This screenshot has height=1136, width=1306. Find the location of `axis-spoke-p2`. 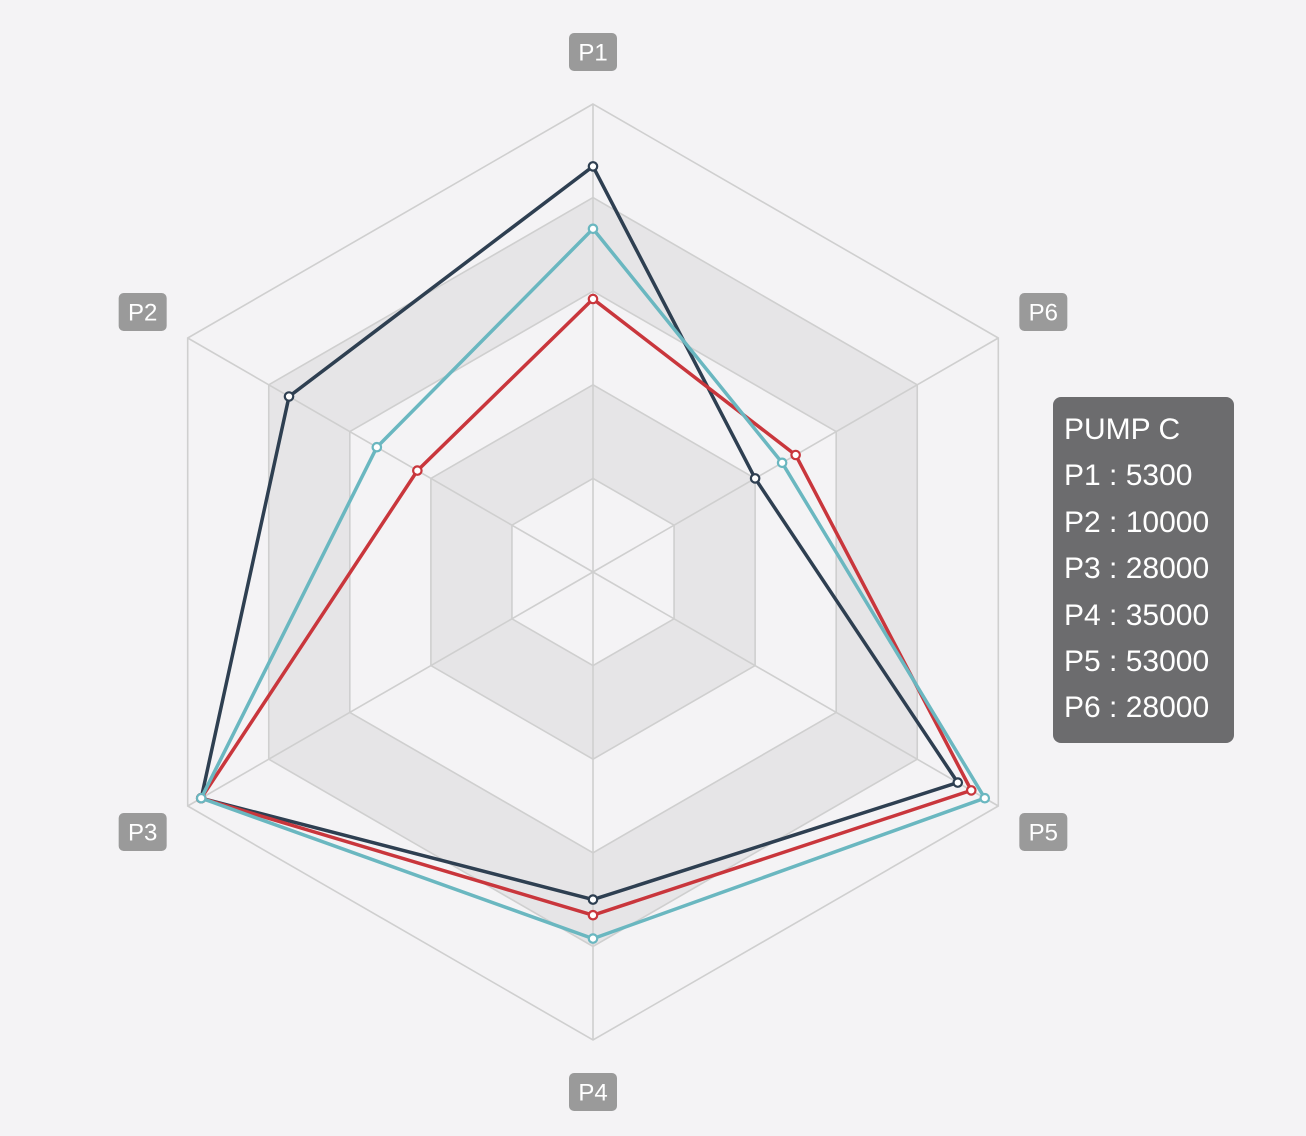

axis-spoke-p2 is located at coordinates (390, 455).